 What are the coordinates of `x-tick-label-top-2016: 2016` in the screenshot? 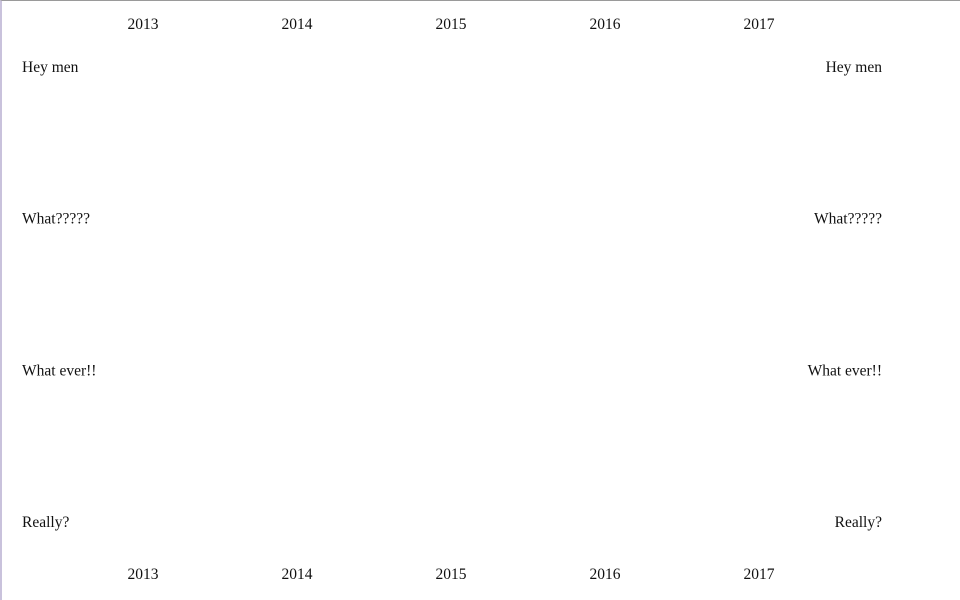 It's located at (605, 24).